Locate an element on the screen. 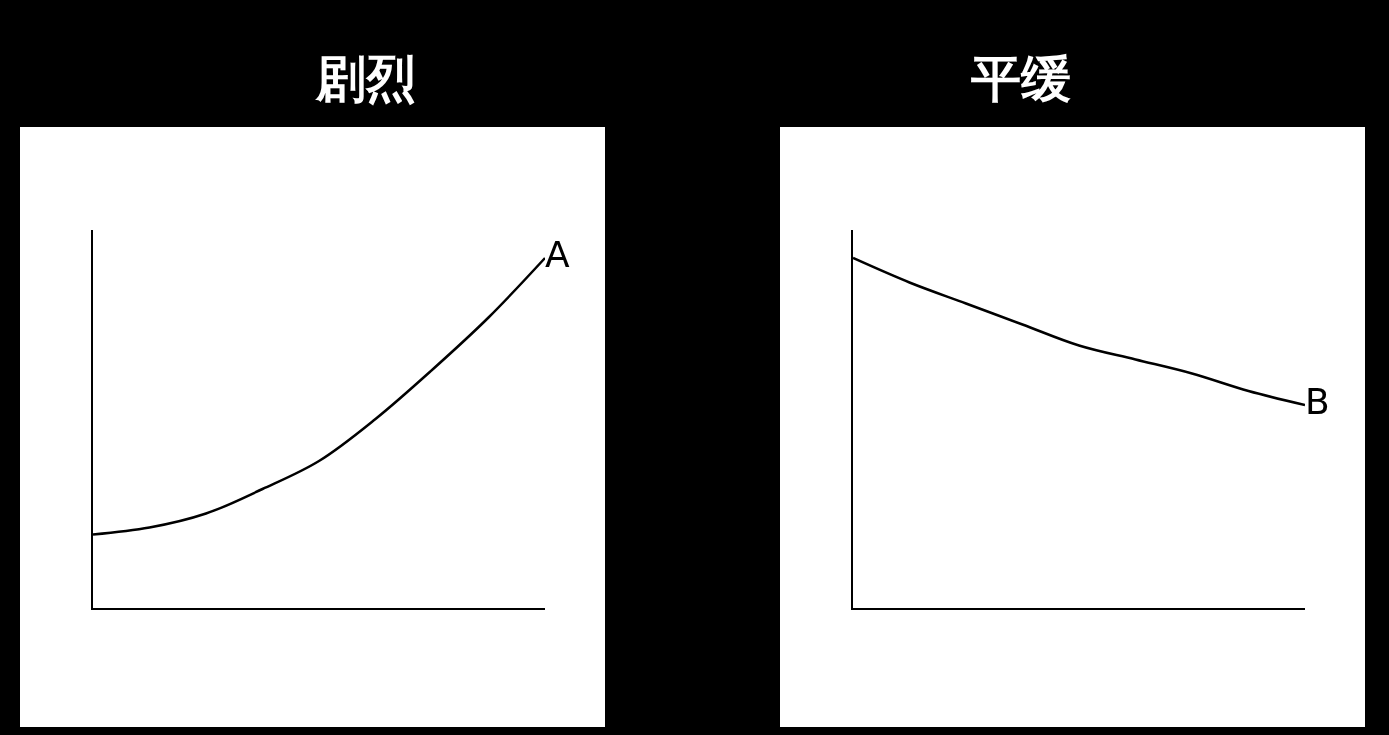 The image size is (1389, 735). series-label: A is located at coordinates (557, 254).